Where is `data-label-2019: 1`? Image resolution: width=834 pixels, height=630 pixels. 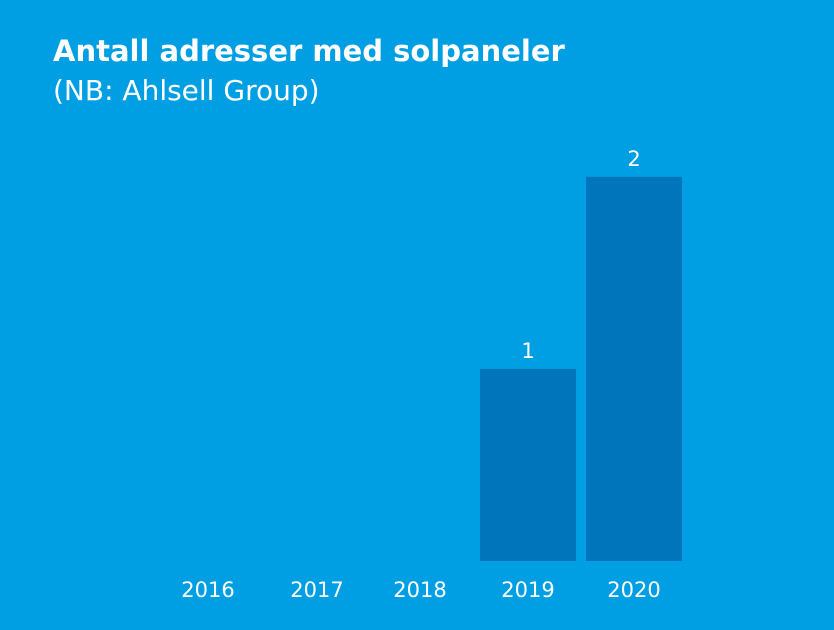 data-label-2019: 1 is located at coordinates (527, 351).